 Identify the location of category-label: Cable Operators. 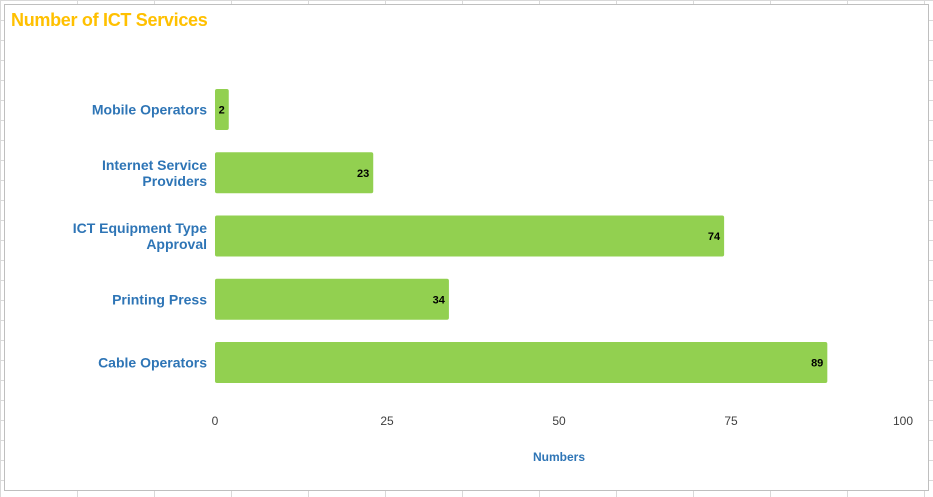
(152, 363).